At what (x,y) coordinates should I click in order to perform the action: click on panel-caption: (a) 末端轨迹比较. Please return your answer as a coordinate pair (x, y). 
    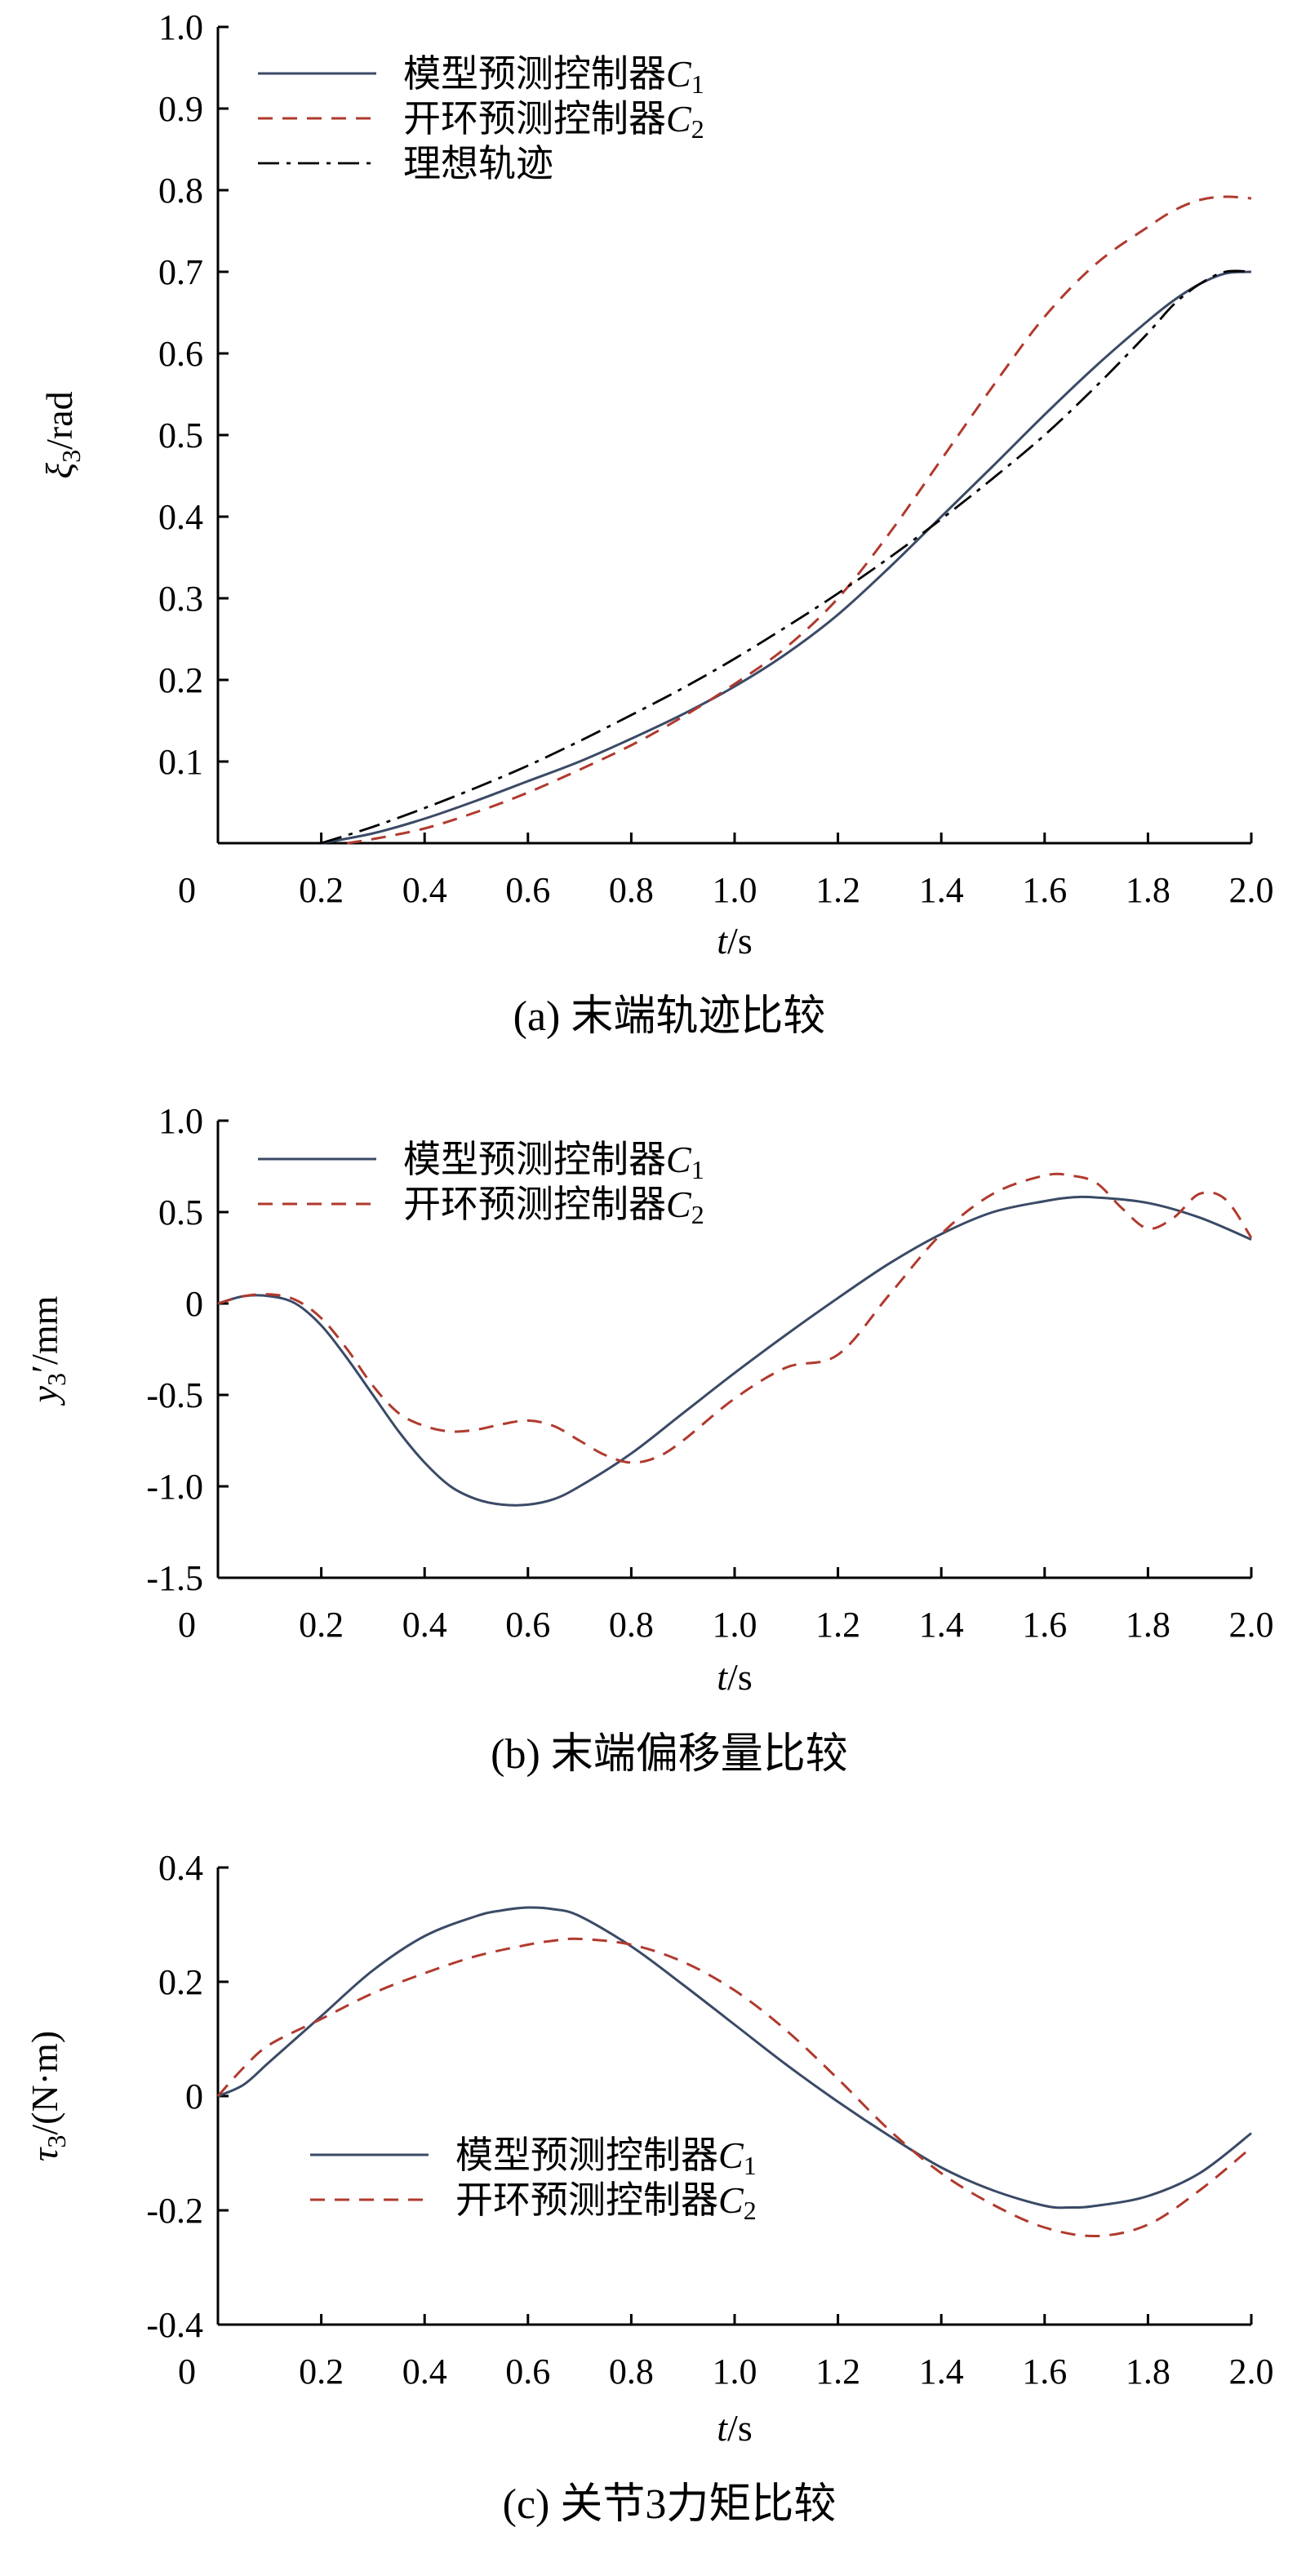
    Looking at the image, I should click on (670, 1016).